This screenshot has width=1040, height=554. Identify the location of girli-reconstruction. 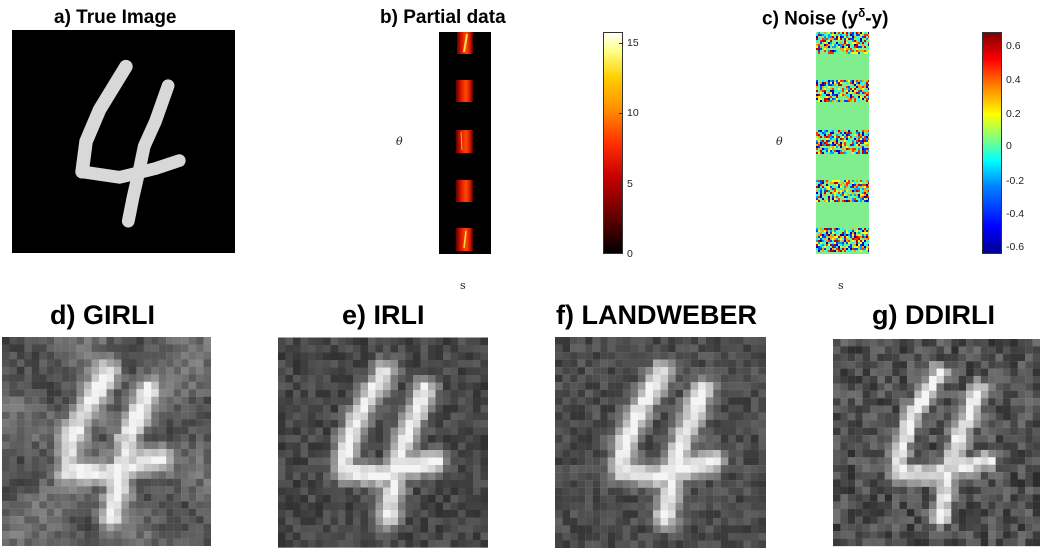
(106, 441).